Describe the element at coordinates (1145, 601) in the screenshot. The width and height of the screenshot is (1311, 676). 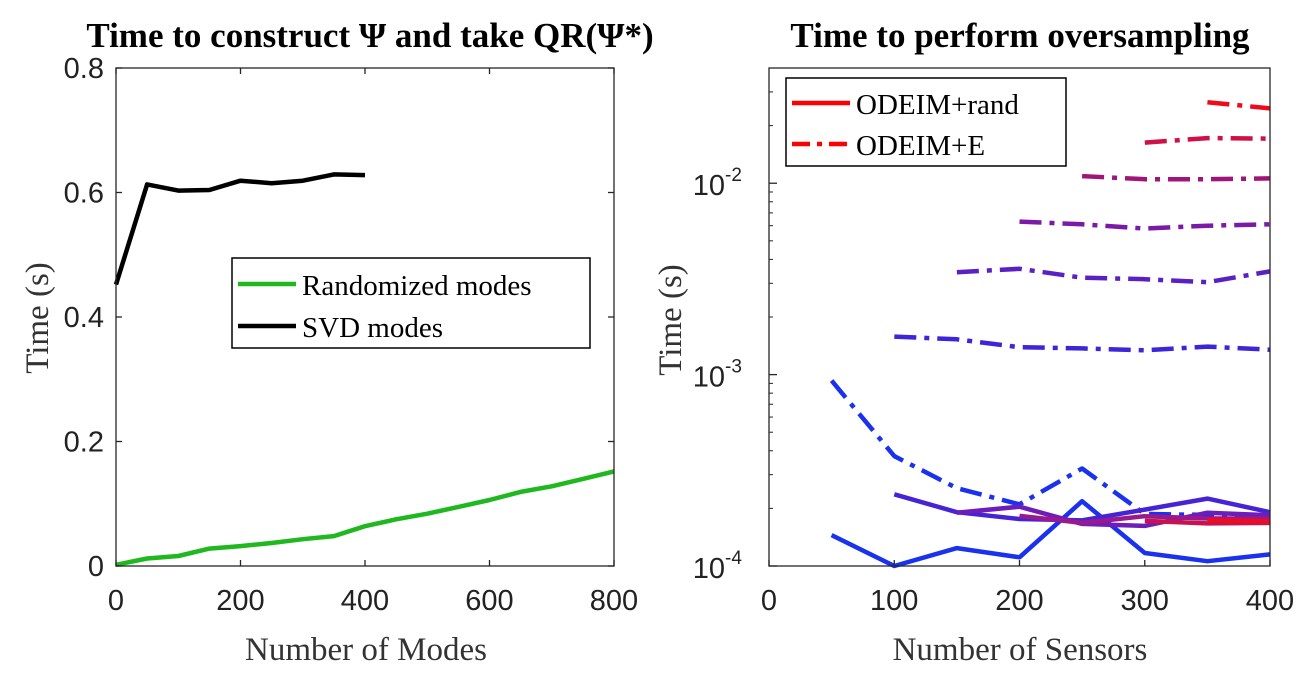
I see `right-x-tick-label: 300` at that location.